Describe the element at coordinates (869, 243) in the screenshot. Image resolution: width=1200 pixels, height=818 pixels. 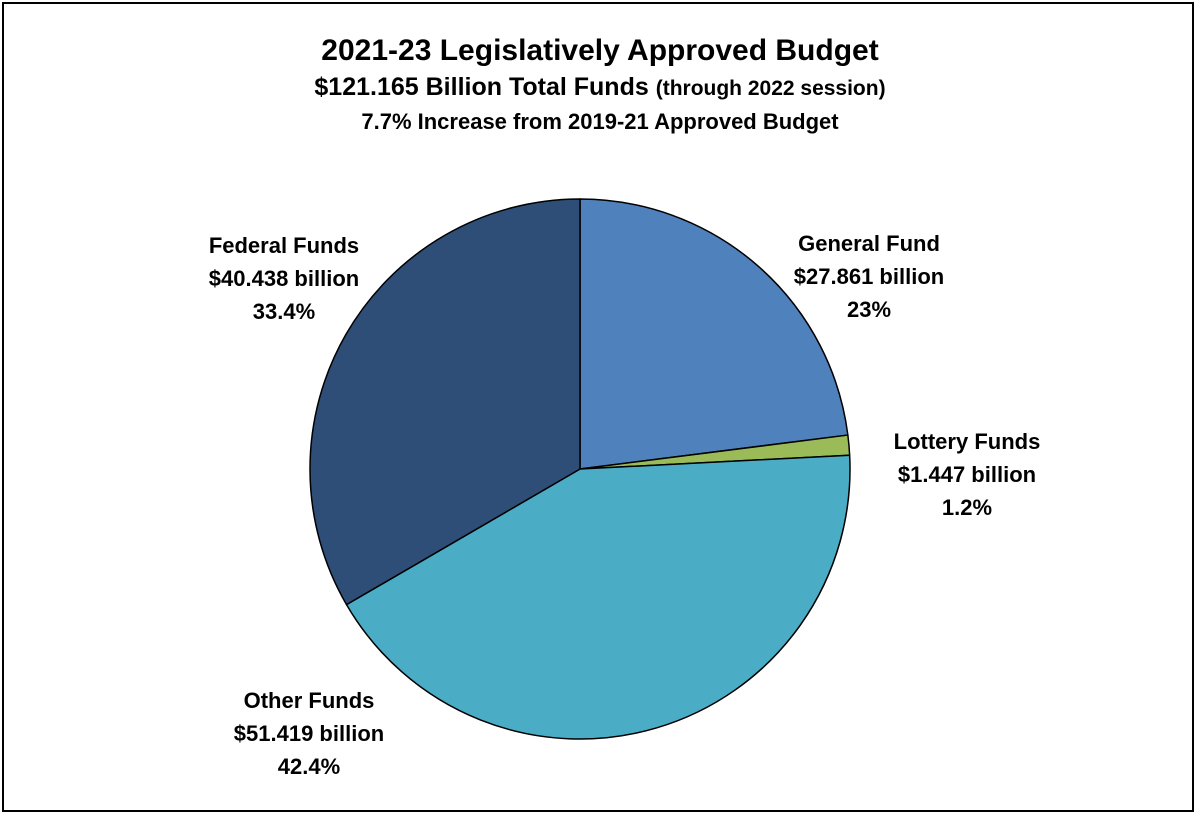
I see `slice-name: General Fund` at that location.